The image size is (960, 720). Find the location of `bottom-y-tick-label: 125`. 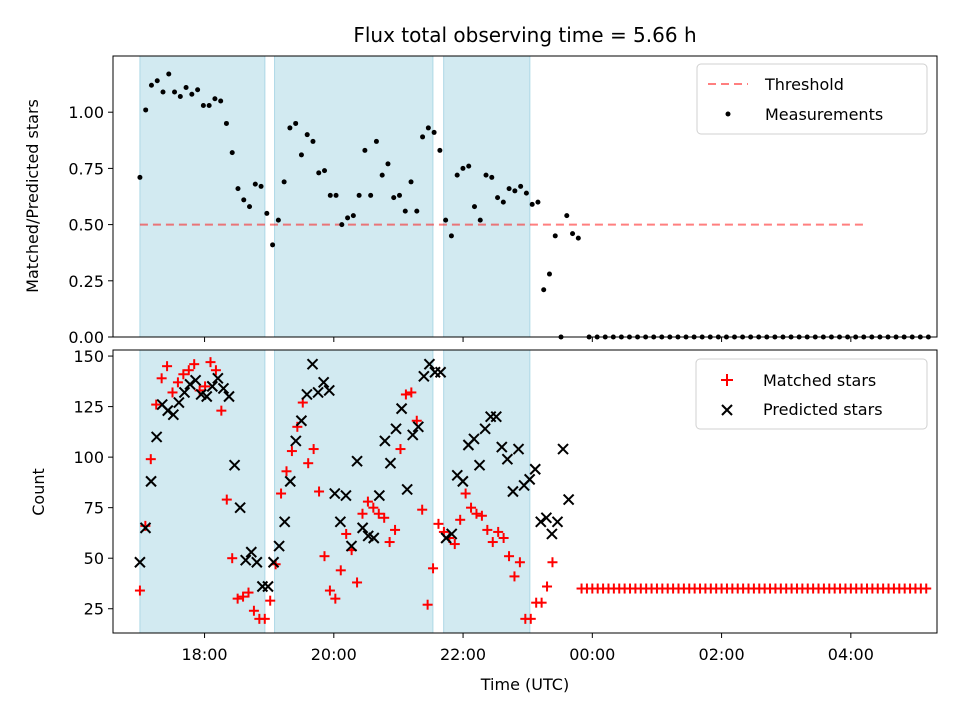

bottom-y-tick-label: 125 is located at coordinates (88, 407).